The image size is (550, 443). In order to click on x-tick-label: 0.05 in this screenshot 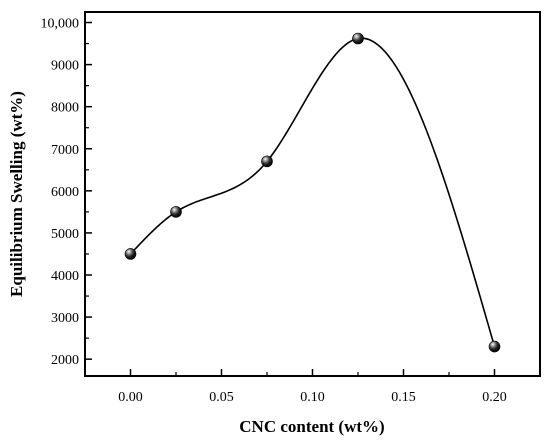, I will do `click(221, 397)`.